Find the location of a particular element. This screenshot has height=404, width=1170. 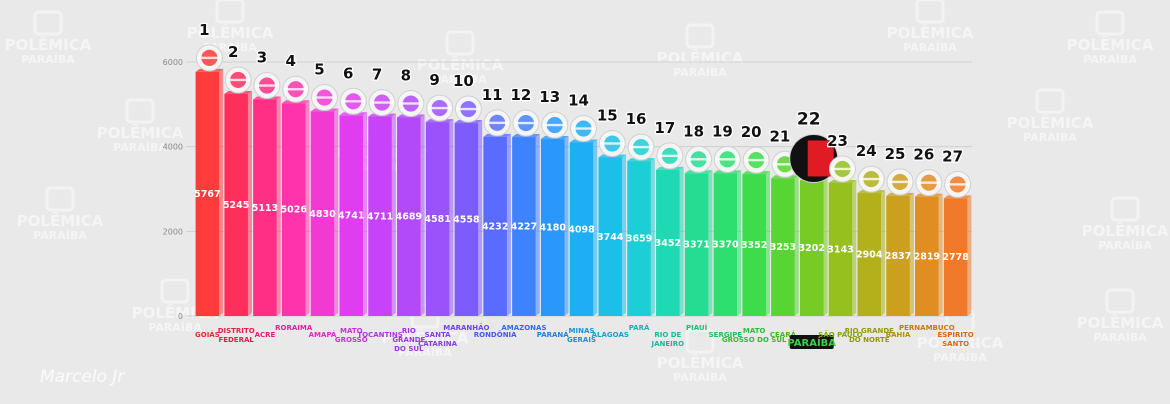

value-label: 3202 is located at coordinates (811, 248).